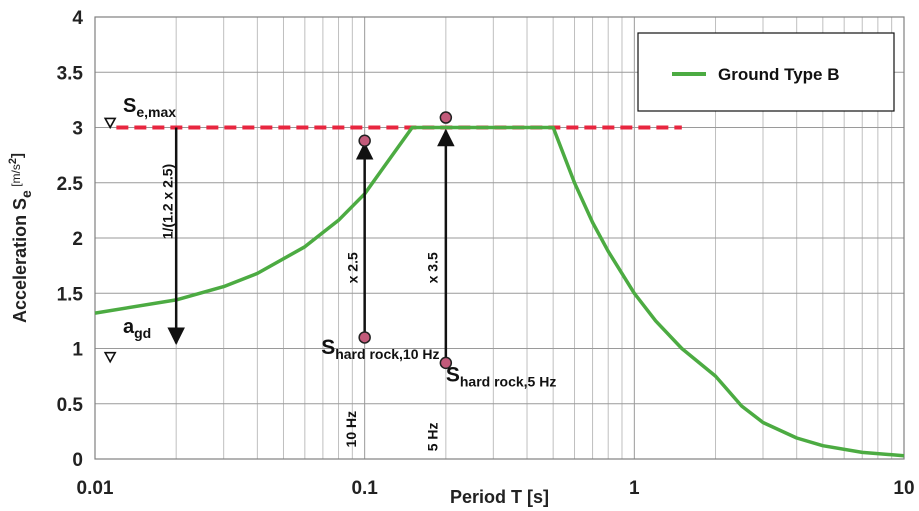  Describe the element at coordinates (26, 194) in the screenshot. I see `y-axis-title-sub: e` at that location.